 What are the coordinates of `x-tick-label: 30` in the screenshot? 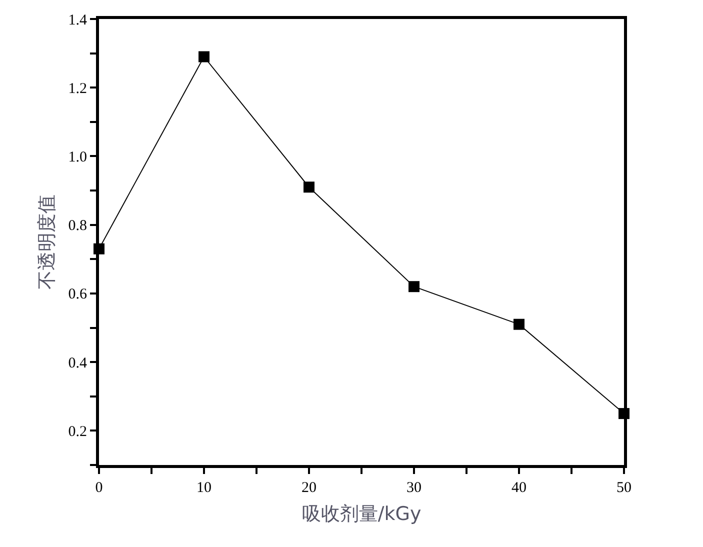 It's located at (414, 488).